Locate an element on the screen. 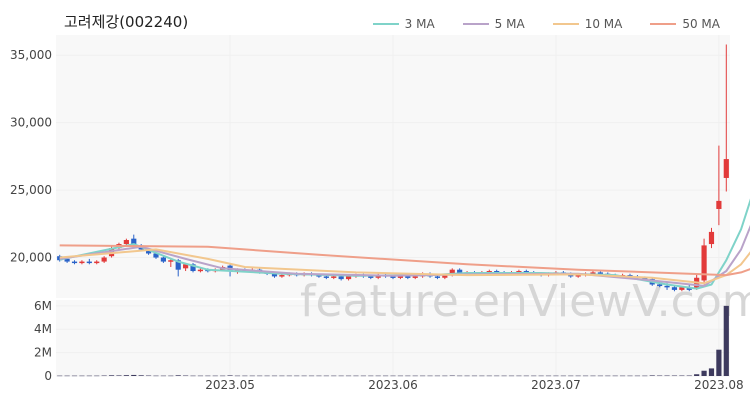 The height and width of the screenshot is (400, 750). legend-label-3ma: 3 MA is located at coordinates (419, 24).